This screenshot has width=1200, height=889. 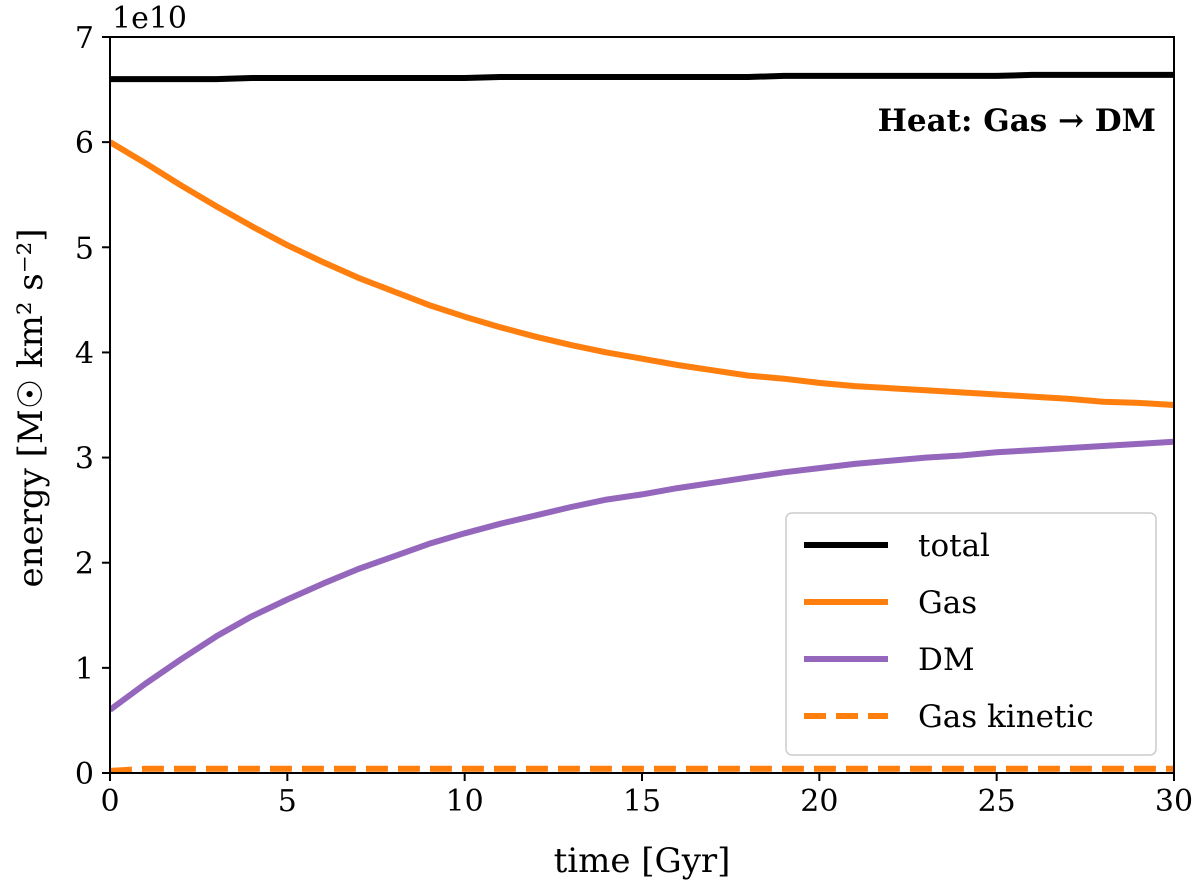 What do you see at coordinates (31, 407) in the screenshot?
I see `y-axis-title: energy [M☉ km² s⁻²]` at bounding box center [31, 407].